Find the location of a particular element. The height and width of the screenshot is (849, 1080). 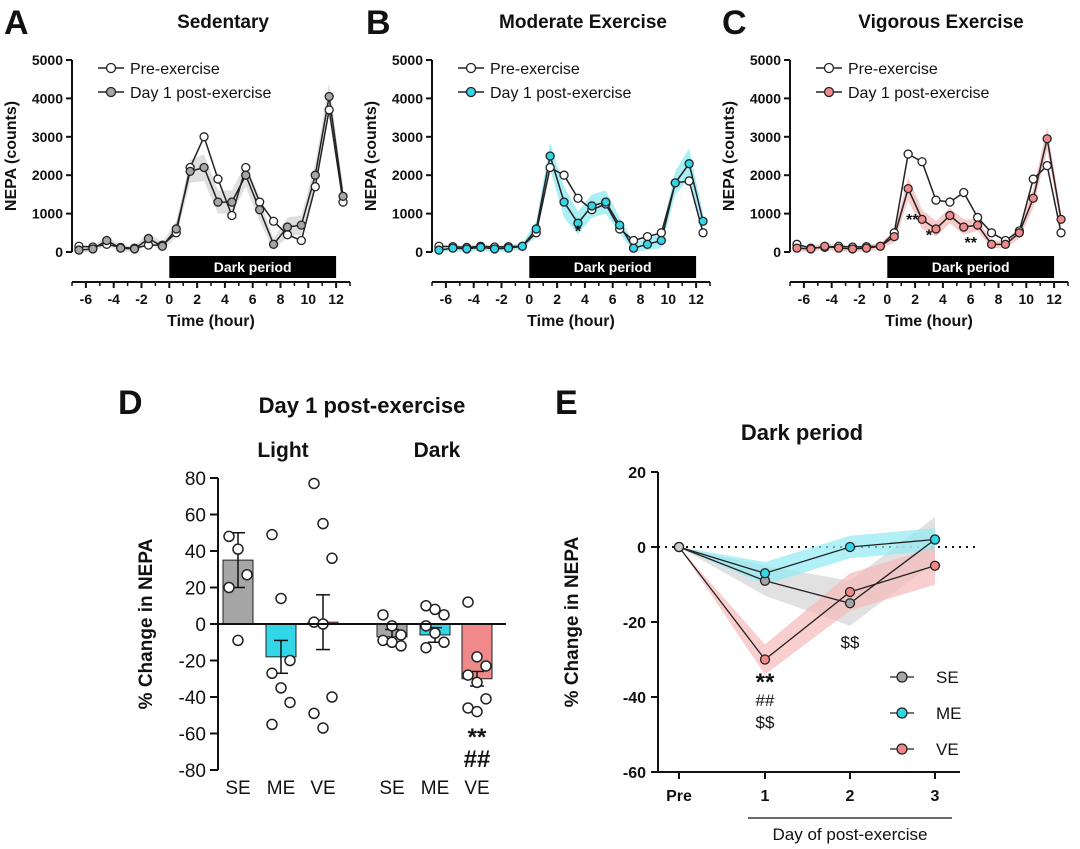

panel-title: Sedentary is located at coordinates (223, 22).